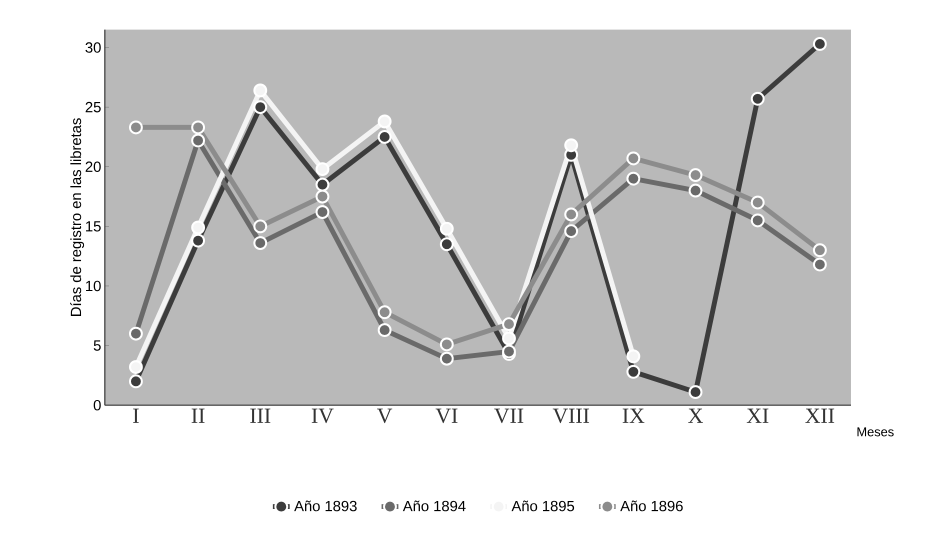 This screenshot has width=933, height=540. Describe the element at coordinates (571, 416) in the screenshot. I see `x-tick-label: VIII` at that location.